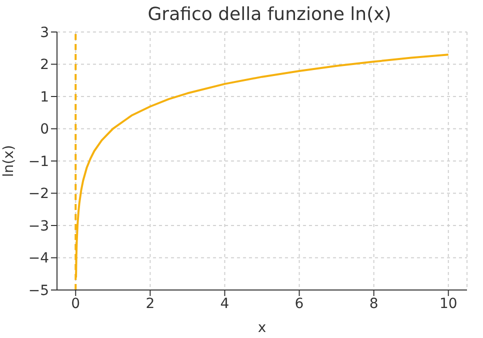 This screenshot has height=338, width=483. What do you see at coordinates (44, 32) in the screenshot?
I see `y-tick-label: 3` at bounding box center [44, 32].